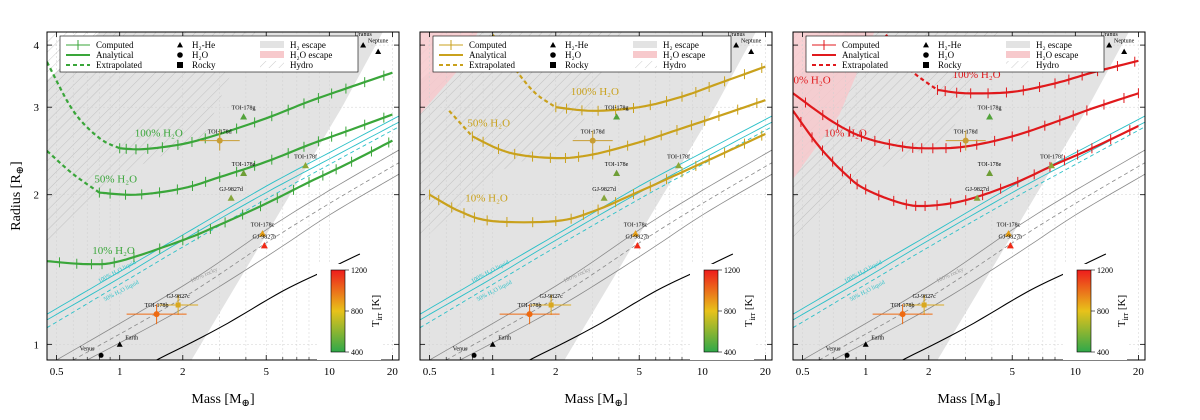 This screenshot has width=1200, height=420. Describe the element at coordinates (1095, 312) in the screenshot. I see `colorbar-bg` at that location.